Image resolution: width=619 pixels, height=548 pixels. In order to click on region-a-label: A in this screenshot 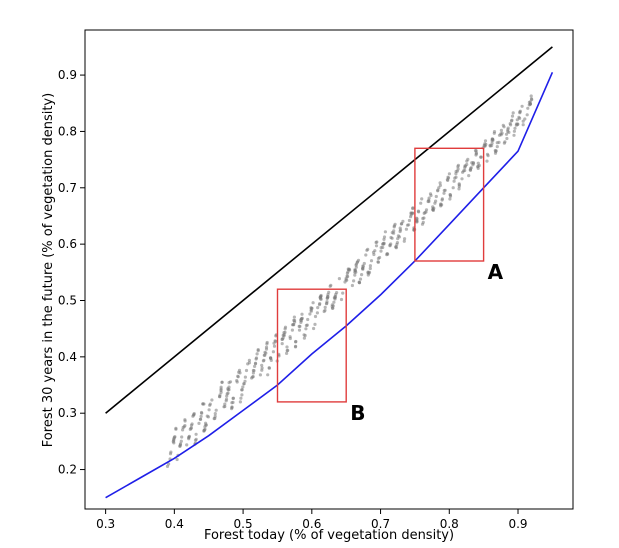, I will do `click(496, 272)`.